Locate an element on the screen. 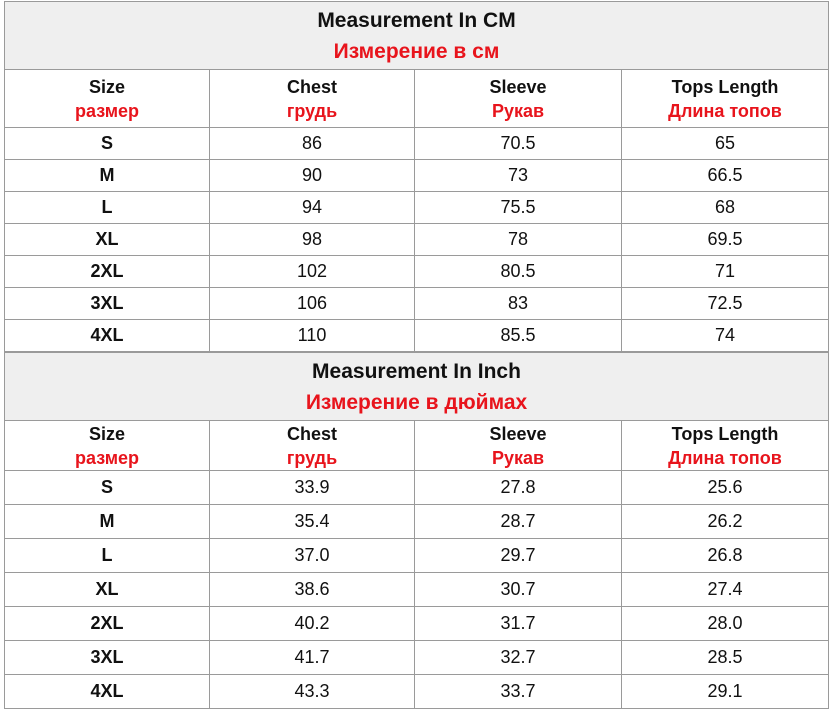  data-row: L 94 75.5 68 is located at coordinates (416, 207).